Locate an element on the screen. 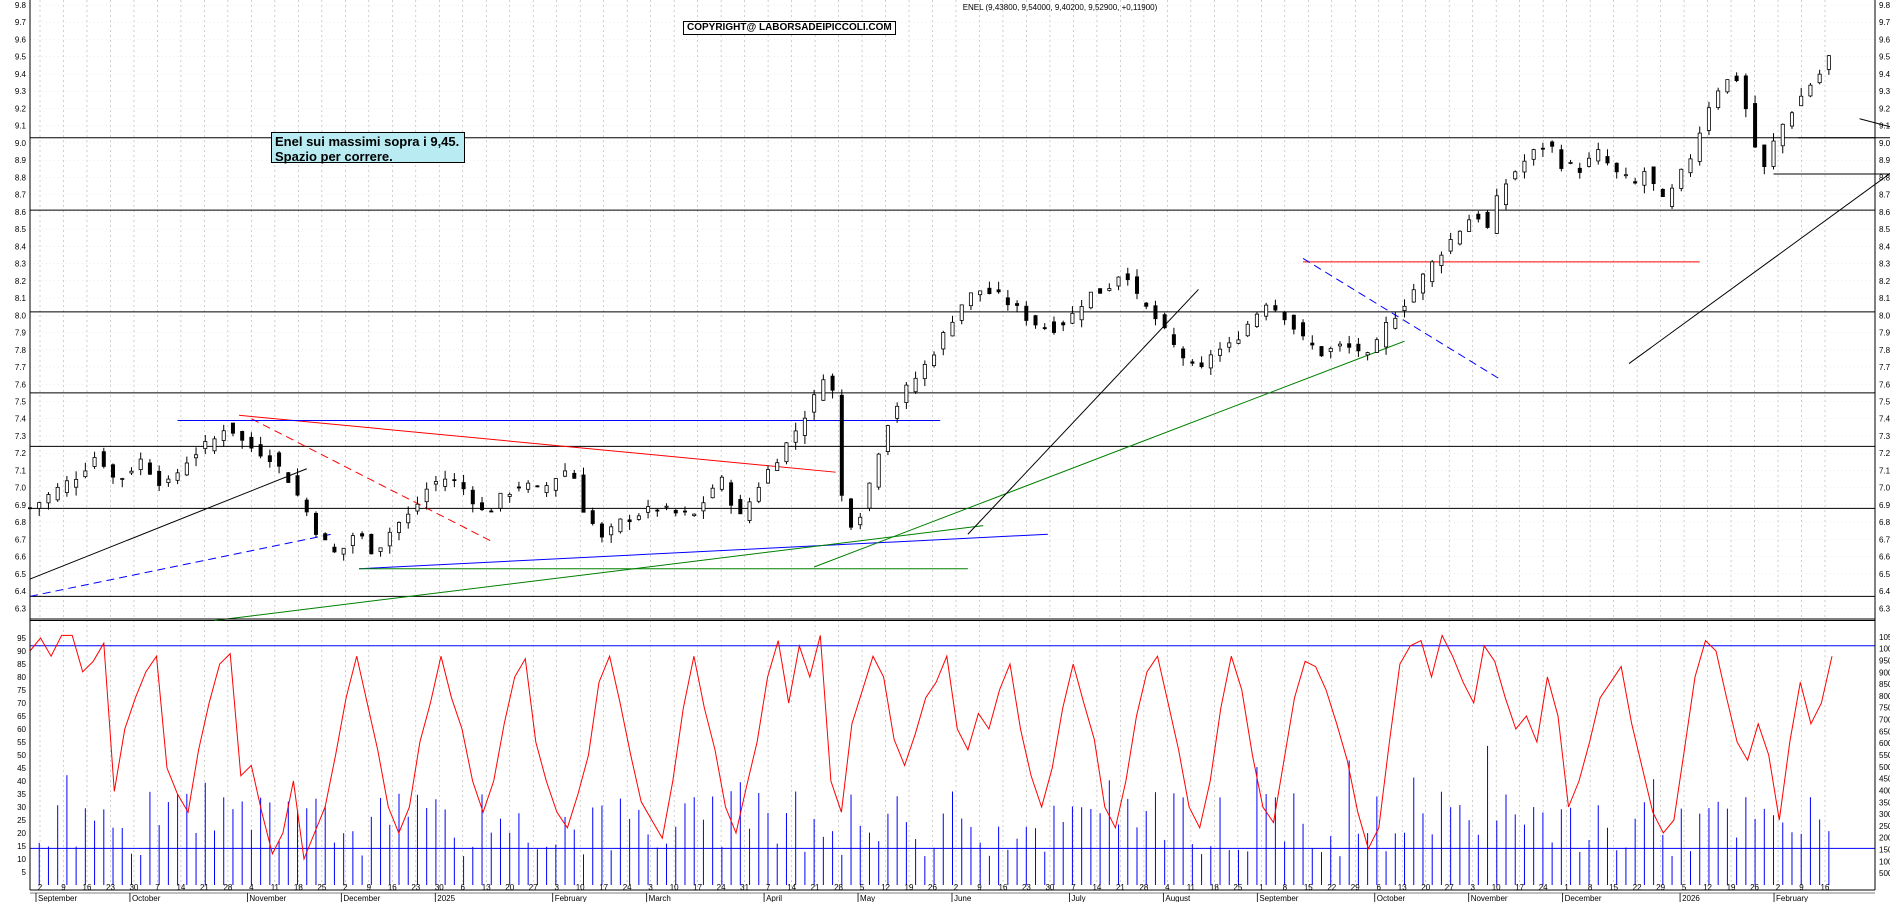  volume-tick: 7000 is located at coordinates (1884, 720).